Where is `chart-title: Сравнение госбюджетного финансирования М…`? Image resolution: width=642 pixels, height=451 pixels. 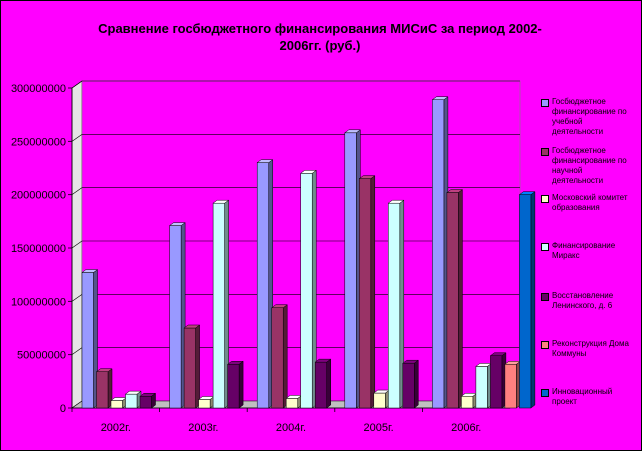 chart-title: Сравнение госбюджетного финансирования М… is located at coordinates (320, 37).